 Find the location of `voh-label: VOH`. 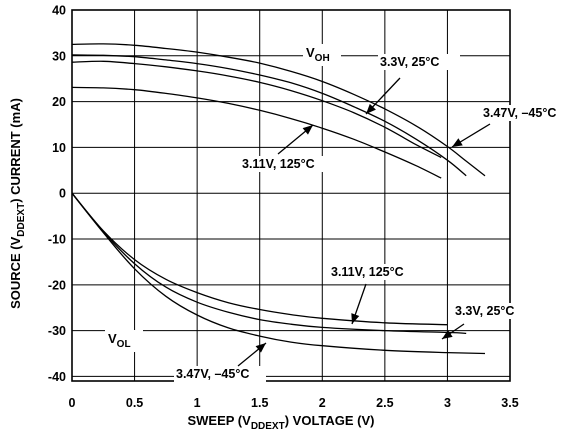

voh-label: VOH is located at coordinates (318, 54).